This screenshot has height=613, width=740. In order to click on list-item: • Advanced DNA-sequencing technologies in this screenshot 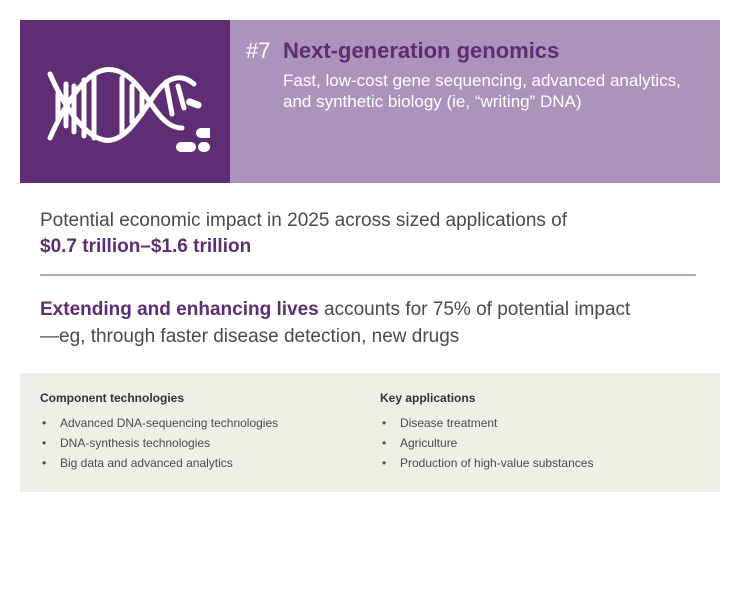, I will do `click(159, 423)`.